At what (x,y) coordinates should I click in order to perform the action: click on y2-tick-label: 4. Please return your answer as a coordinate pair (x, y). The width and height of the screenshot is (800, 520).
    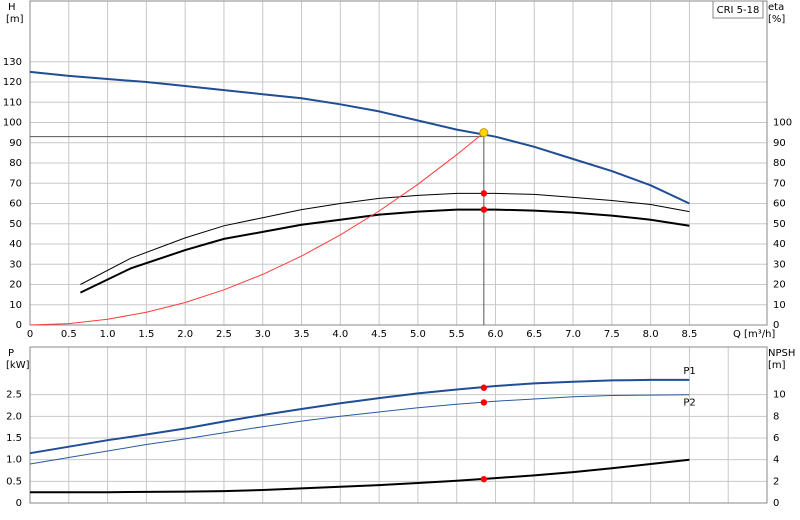
    Looking at the image, I should click on (776, 460).